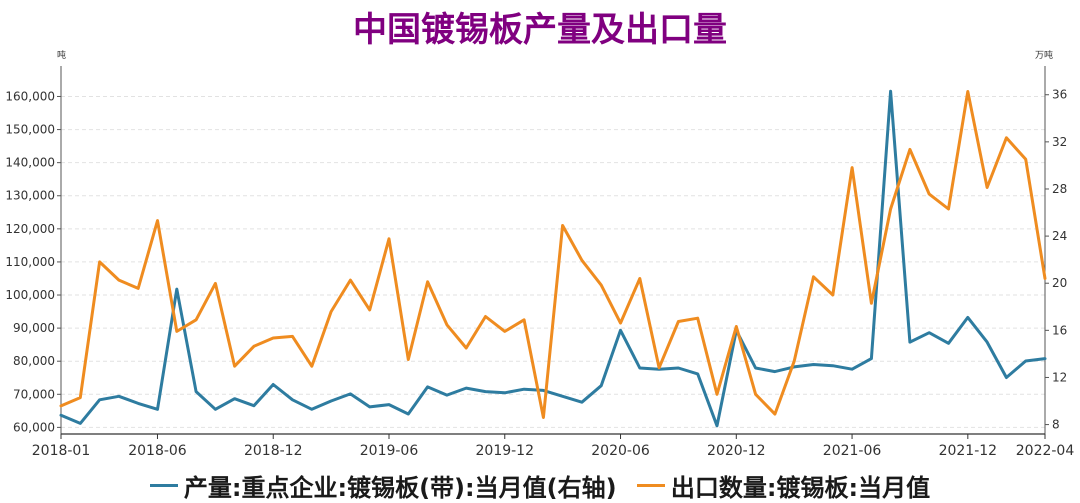 The image size is (1080, 503). I want to click on x-axis-tick-label: 2020-12, so click(736, 451).